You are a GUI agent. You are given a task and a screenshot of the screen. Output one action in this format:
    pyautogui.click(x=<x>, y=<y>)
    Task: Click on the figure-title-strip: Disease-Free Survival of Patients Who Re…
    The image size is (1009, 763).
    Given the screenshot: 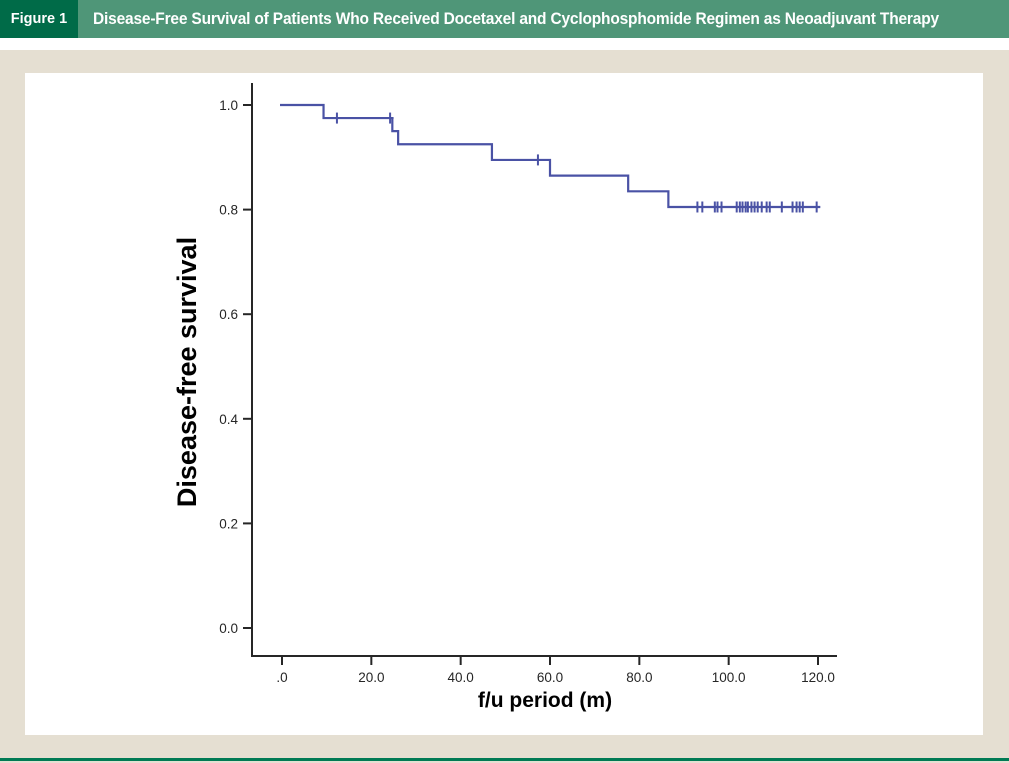 What is the action you would take?
    pyautogui.click(x=543, y=19)
    